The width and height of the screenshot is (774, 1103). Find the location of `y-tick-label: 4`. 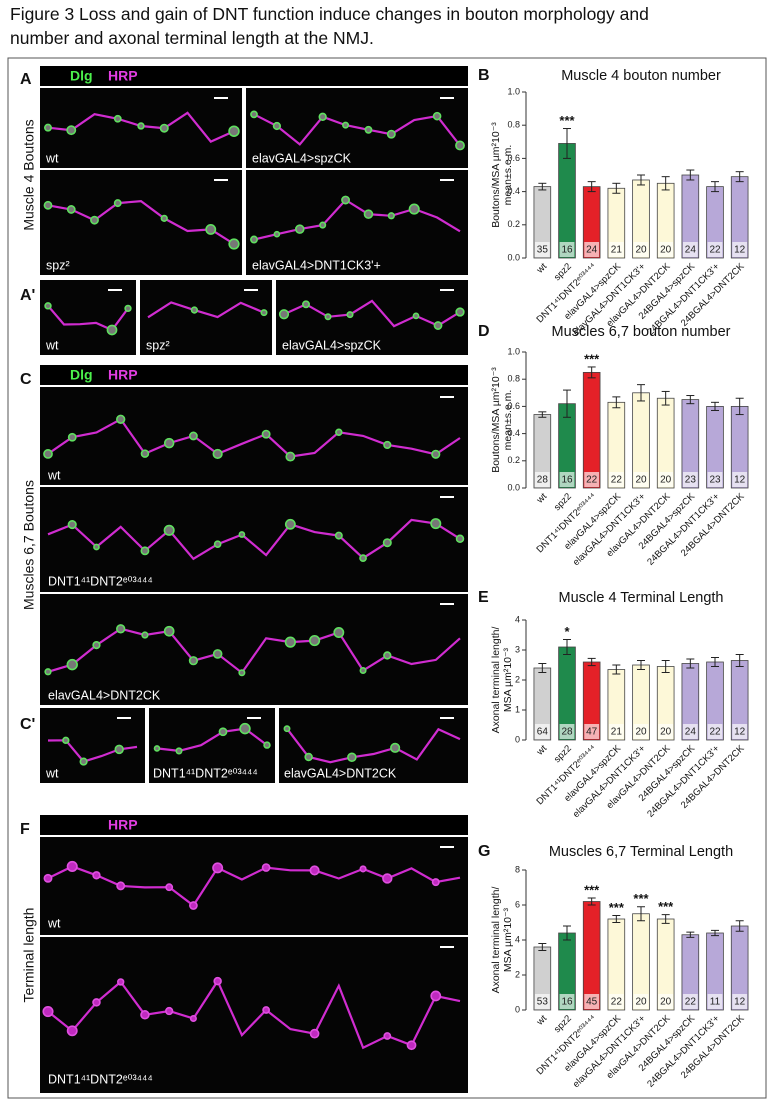

y-tick-label: 4 is located at coordinates (517, 939).